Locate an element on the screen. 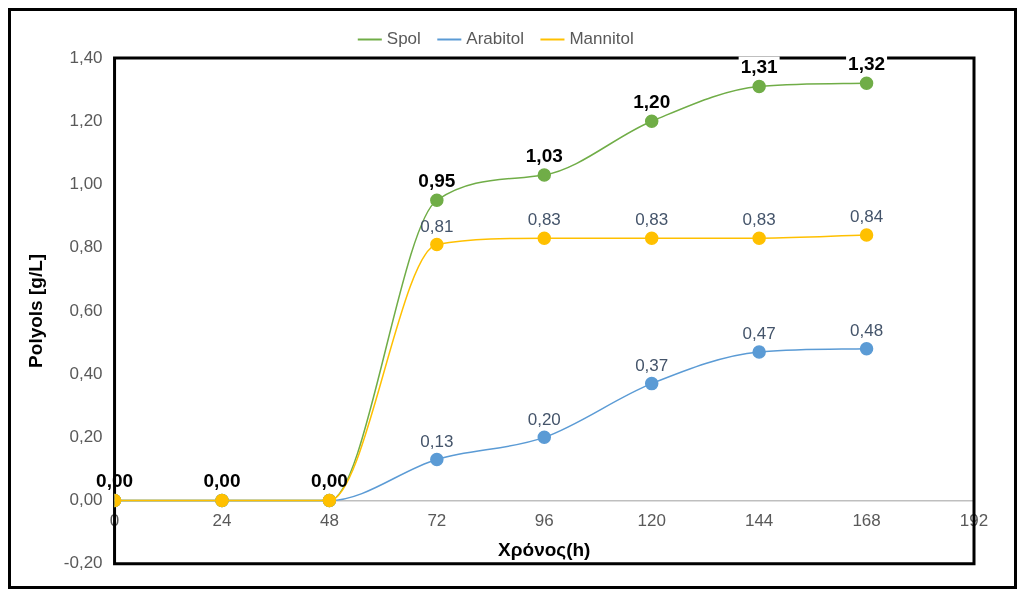  y-tick-label: 0,60 is located at coordinates (86, 310).